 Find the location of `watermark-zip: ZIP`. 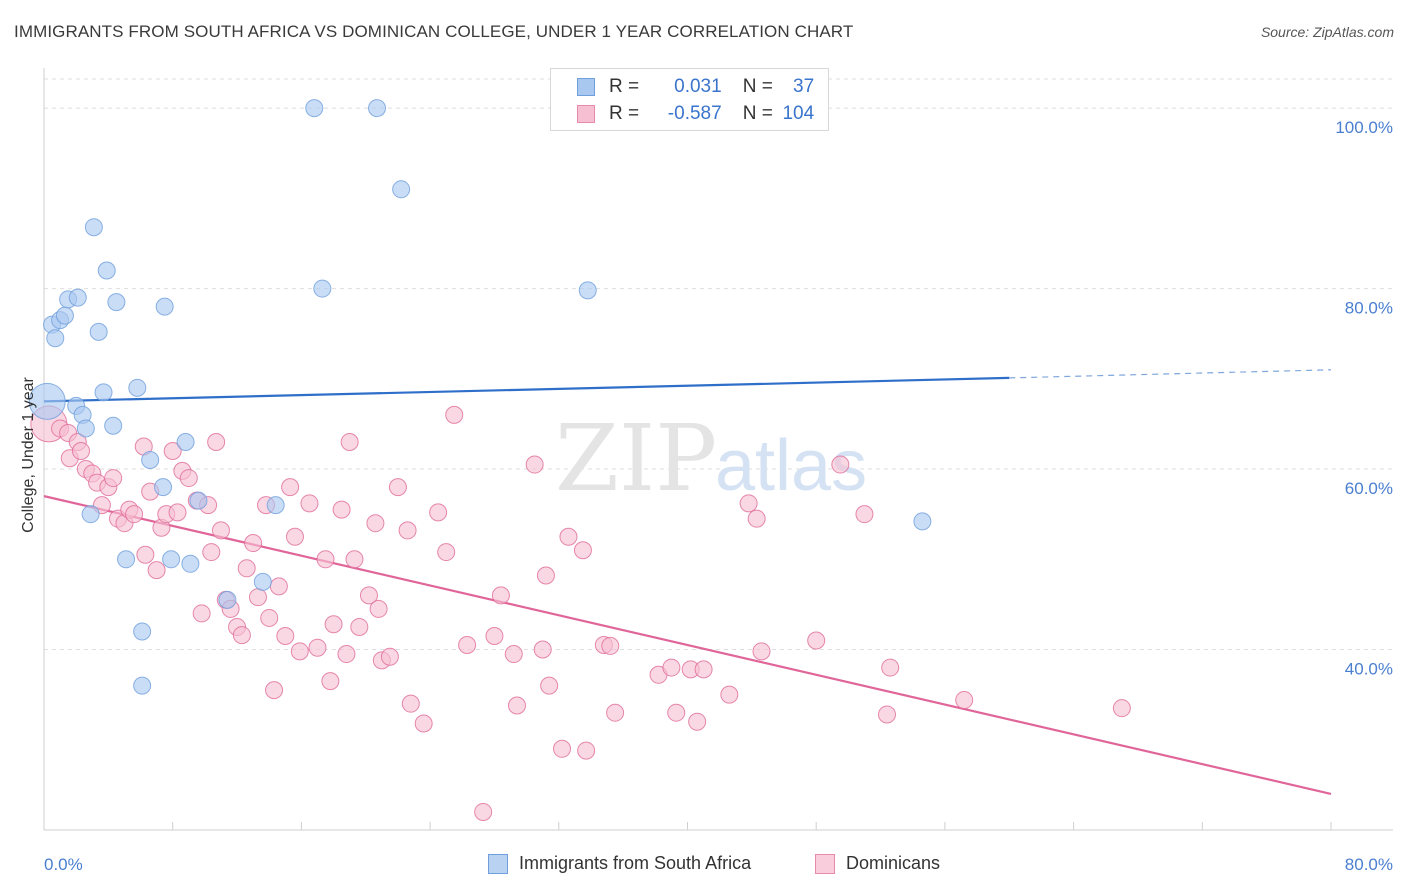

watermark-zip: ZIP is located at coordinates (636, 458).